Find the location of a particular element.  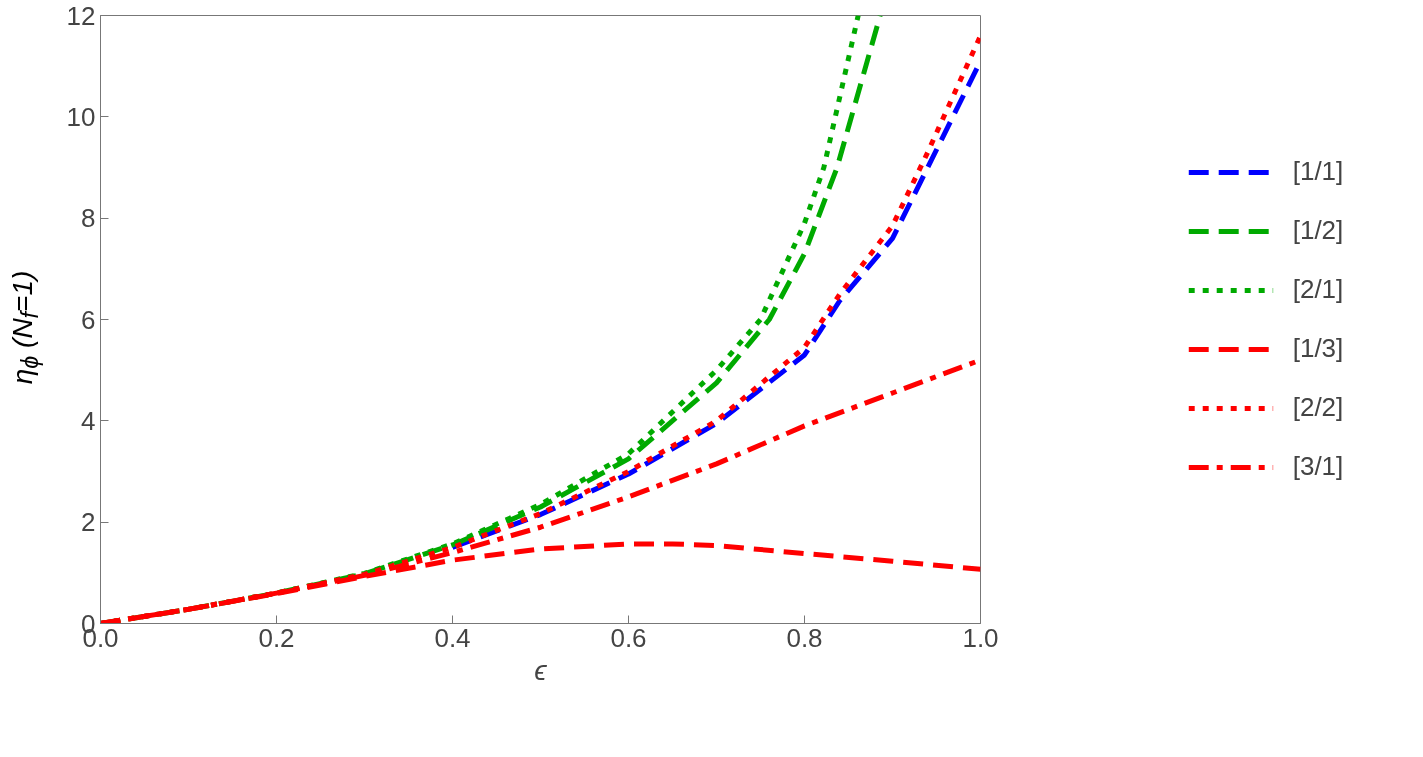

legend-label: [2/2] is located at coordinates (1318, 407).